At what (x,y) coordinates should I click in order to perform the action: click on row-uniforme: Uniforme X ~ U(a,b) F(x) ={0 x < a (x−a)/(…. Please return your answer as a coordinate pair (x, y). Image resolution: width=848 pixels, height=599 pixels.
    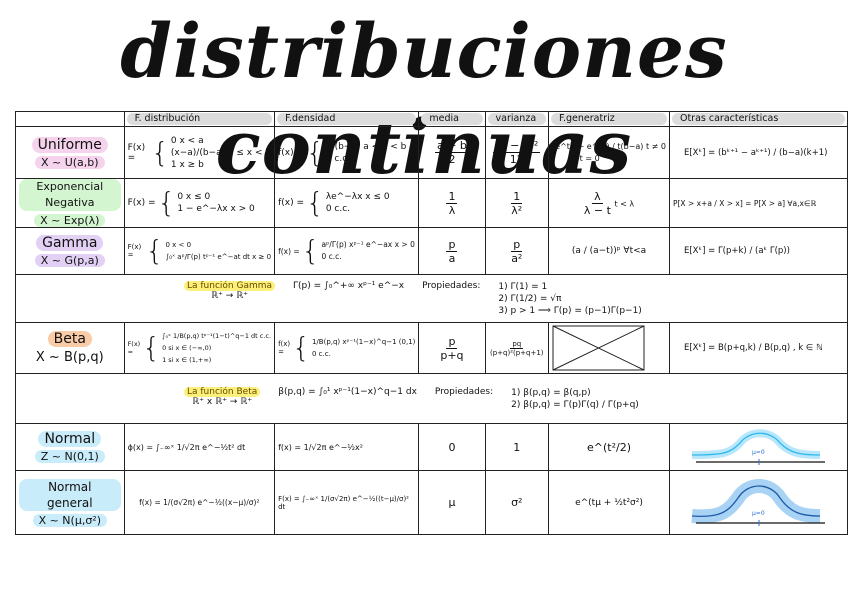
    Looking at the image, I should click on (431, 152).